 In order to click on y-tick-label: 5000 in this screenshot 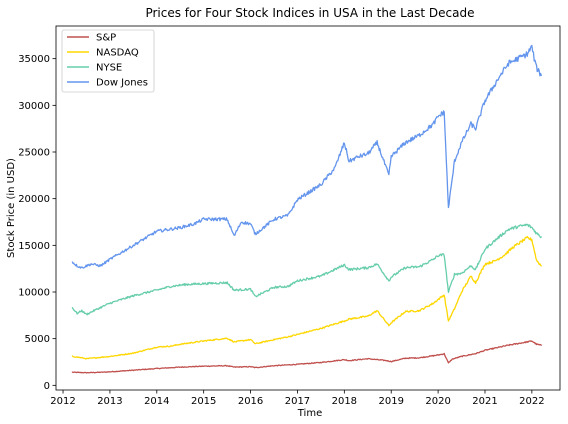, I will do `click(37, 339)`.